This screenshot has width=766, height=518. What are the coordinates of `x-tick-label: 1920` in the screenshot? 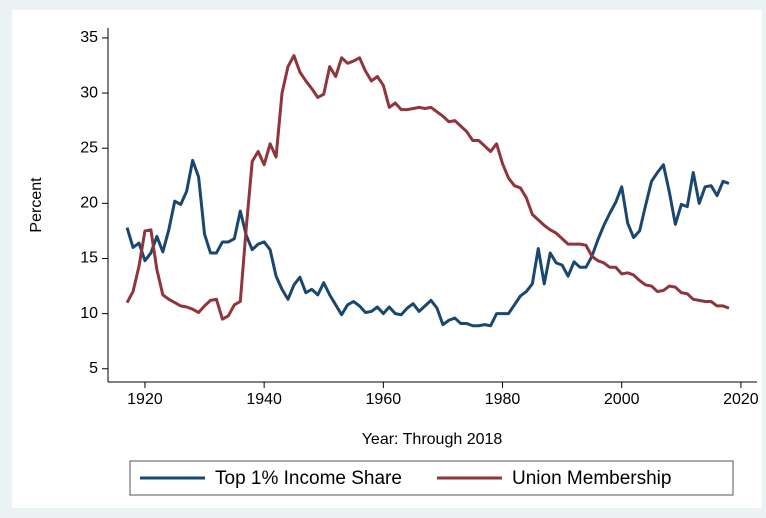 It's located at (145, 399).